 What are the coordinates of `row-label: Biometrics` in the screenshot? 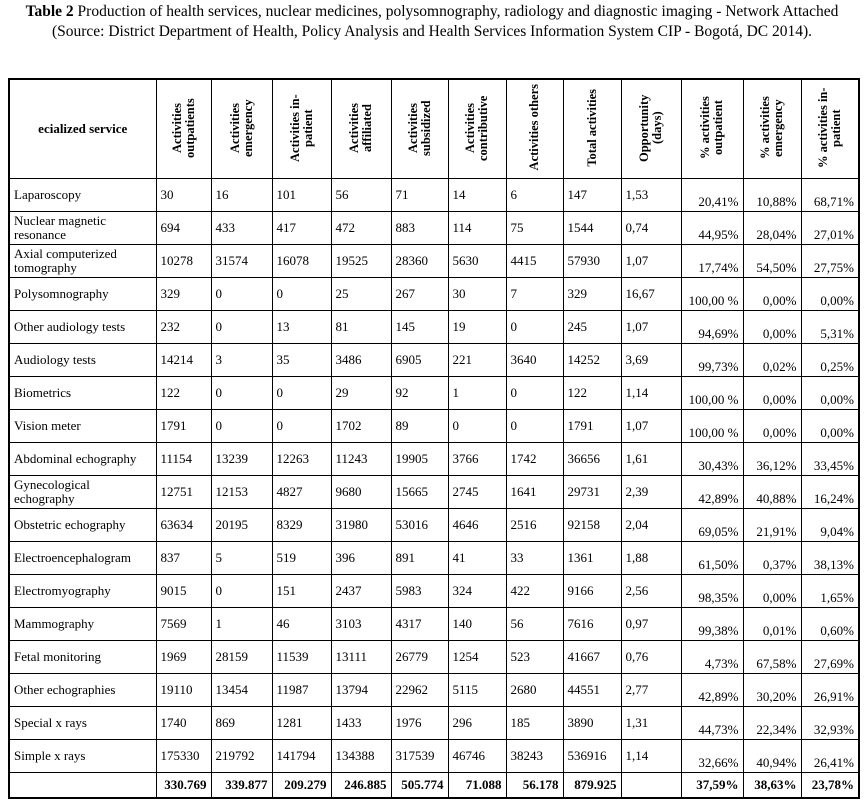 It's located at (82, 393).